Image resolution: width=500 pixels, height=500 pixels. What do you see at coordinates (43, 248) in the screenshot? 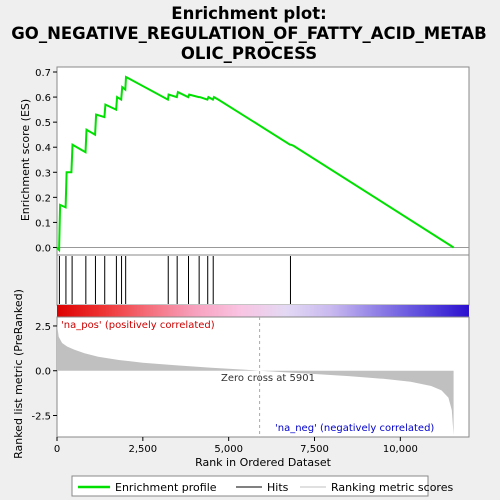
I see `es-ytick-label: 0.0` at bounding box center [43, 248].